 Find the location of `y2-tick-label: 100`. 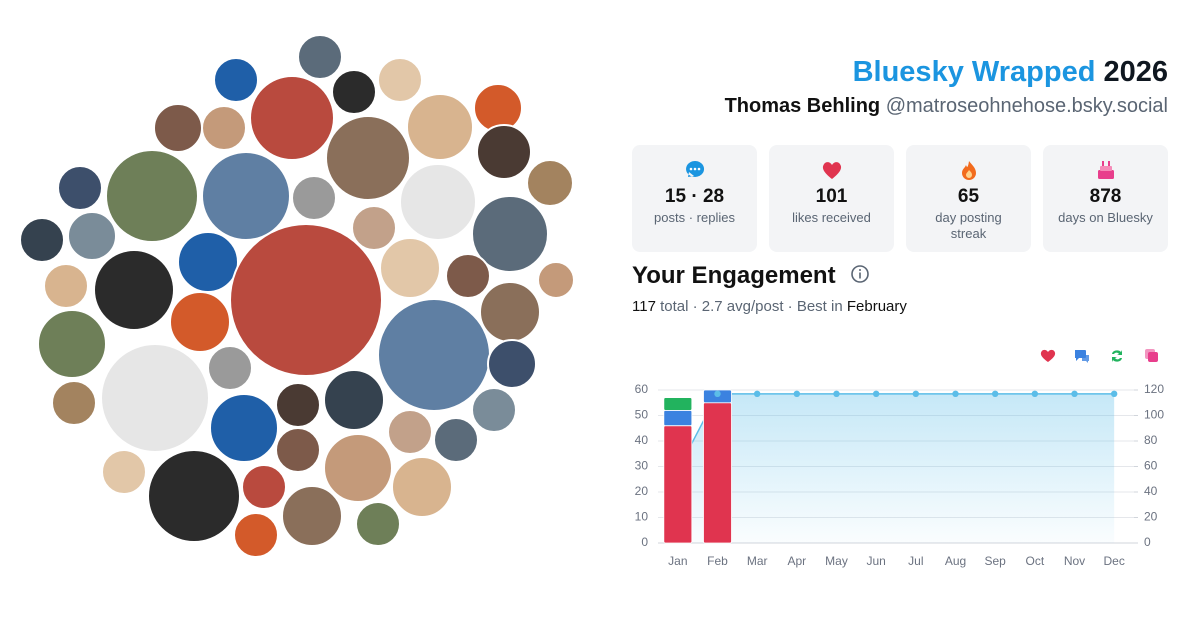

y2-tick-label: 100 is located at coordinates (1154, 415).